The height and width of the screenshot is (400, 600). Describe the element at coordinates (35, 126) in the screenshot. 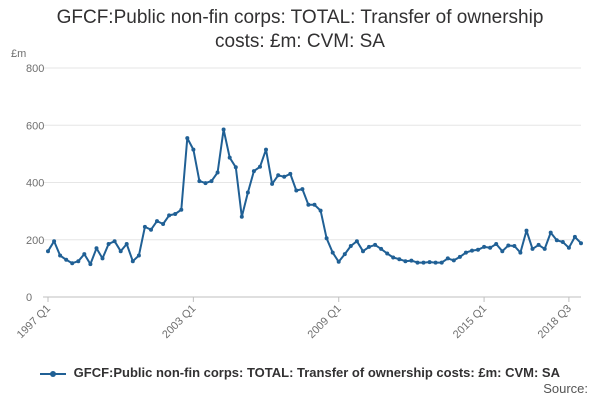

I see `y-tick-label: 600` at that location.